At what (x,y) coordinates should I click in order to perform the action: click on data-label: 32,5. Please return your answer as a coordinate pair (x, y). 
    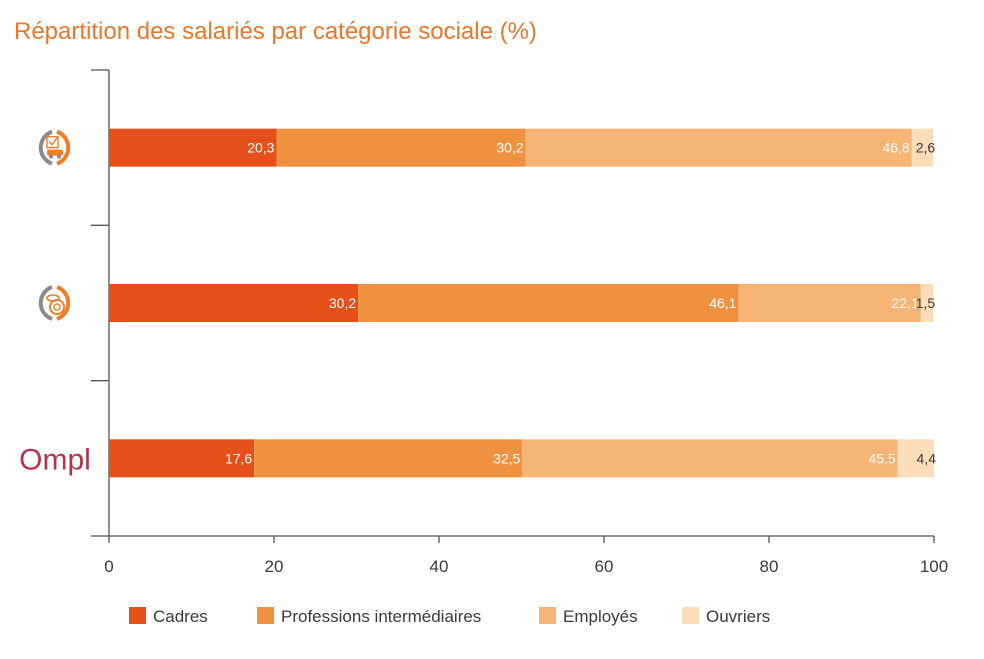
    Looking at the image, I should click on (506, 458).